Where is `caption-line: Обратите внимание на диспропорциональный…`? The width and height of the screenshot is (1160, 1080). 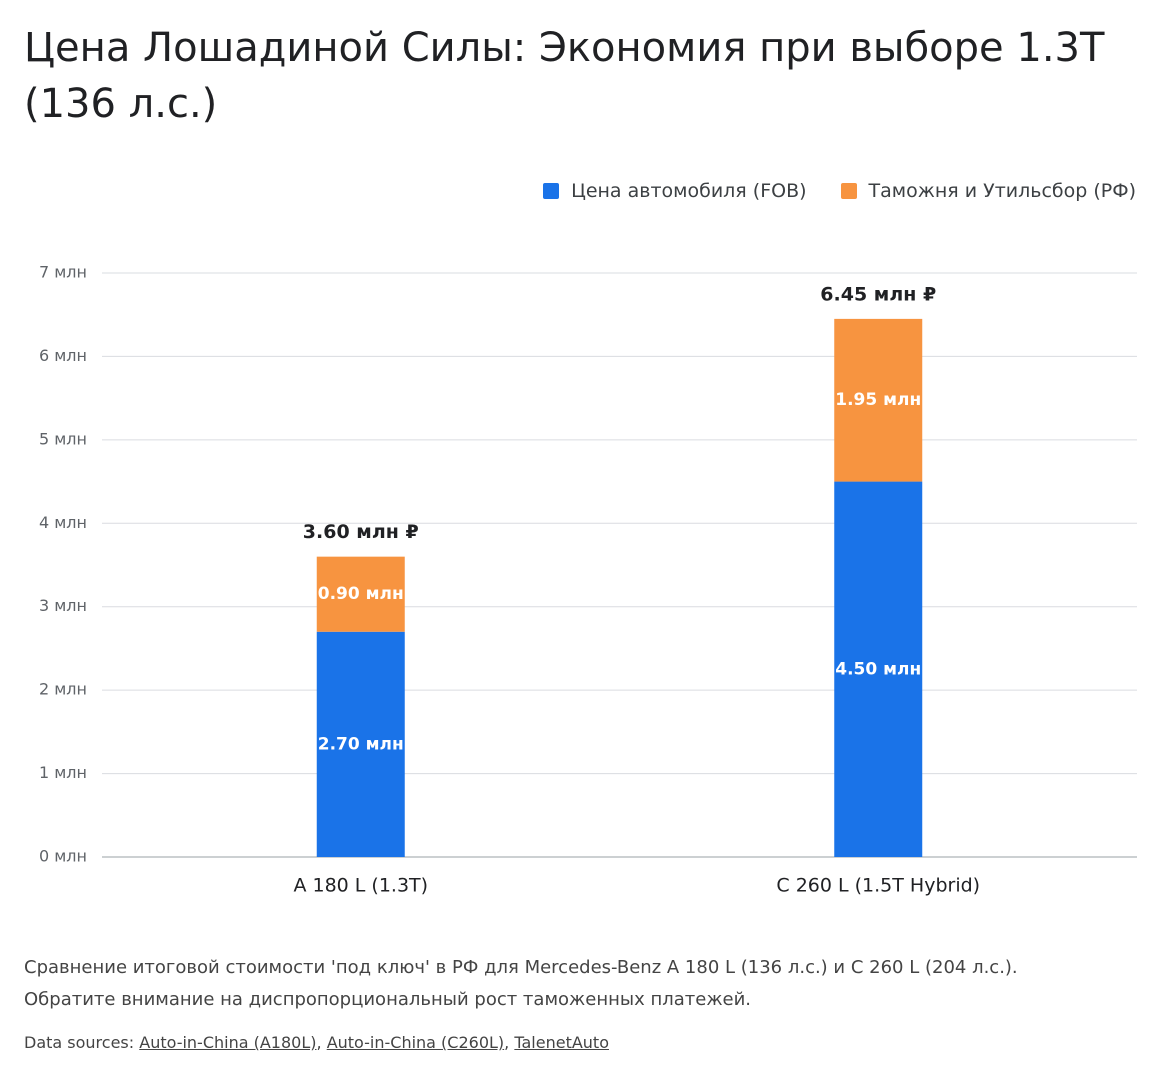
caption-line: Обратите внимание на диспропорциональный… is located at coordinates (388, 999).